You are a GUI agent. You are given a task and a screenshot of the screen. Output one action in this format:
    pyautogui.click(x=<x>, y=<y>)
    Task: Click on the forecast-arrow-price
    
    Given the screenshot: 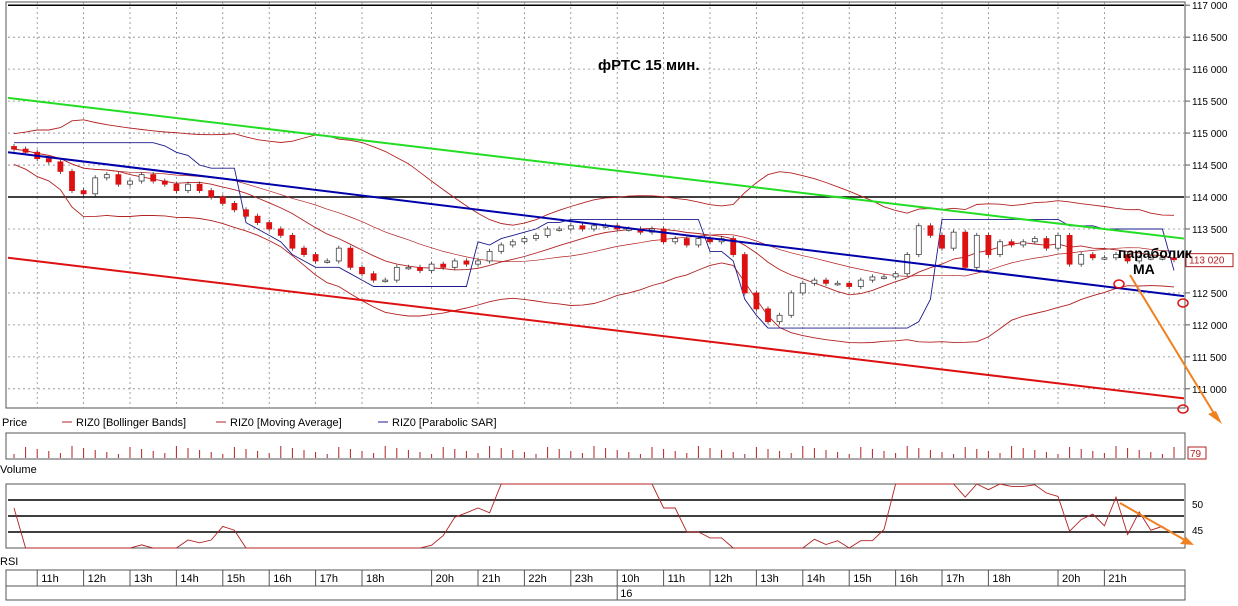 What is the action you would take?
    pyautogui.click(x=1175, y=349)
    